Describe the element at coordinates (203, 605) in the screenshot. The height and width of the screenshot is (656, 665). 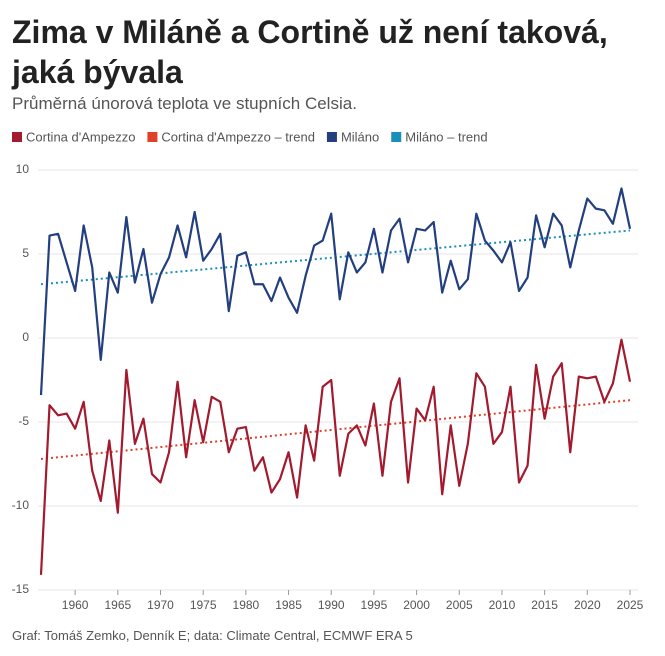
I see `x-tick-label: 1975` at that location.